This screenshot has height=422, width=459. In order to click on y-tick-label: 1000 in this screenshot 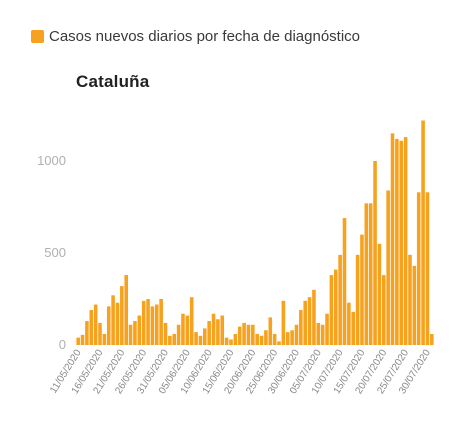, I will do `click(51, 160)`.